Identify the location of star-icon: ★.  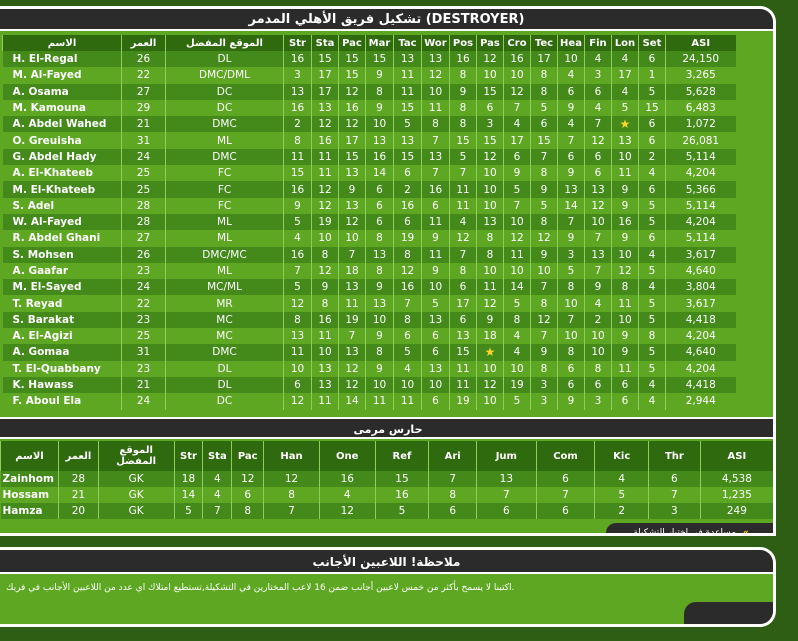
(490, 352).